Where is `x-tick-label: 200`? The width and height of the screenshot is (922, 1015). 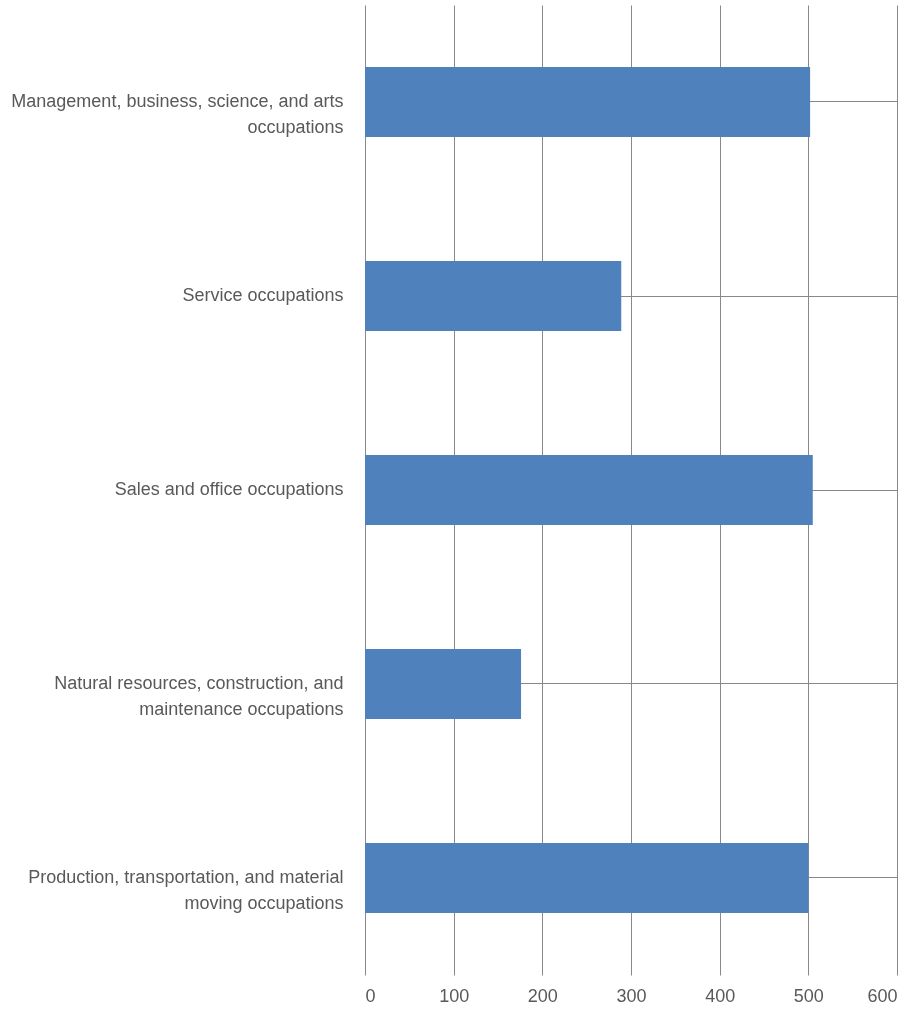 x-tick-label: 200 is located at coordinates (542, 995).